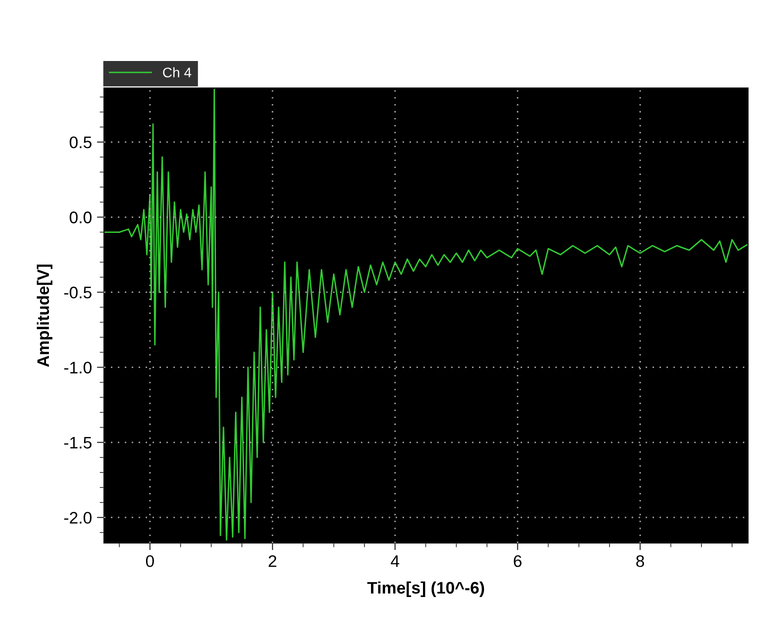 The width and height of the screenshot is (762, 617). I want to click on x-tick-label: 8, so click(640, 561).